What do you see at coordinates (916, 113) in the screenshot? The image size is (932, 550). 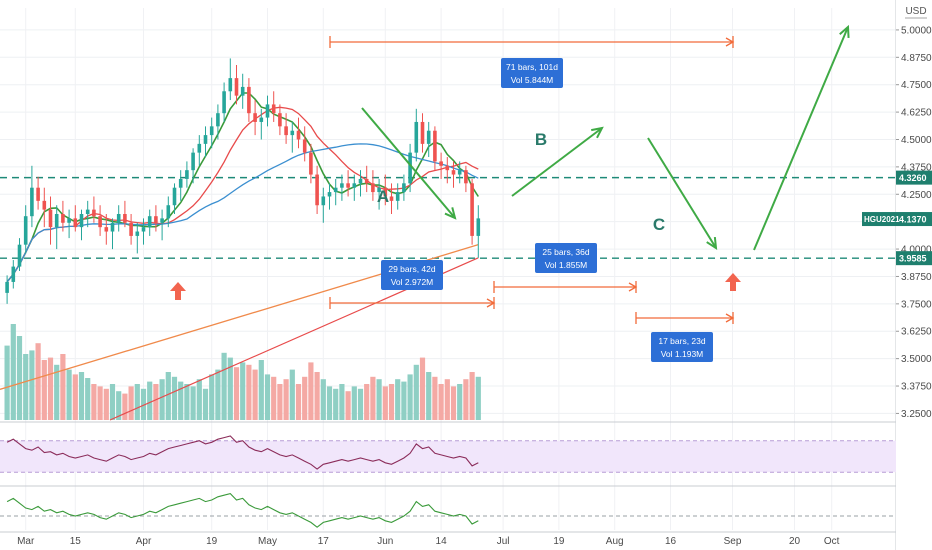 I see `price-tick-label: 4.6250` at bounding box center [916, 113].